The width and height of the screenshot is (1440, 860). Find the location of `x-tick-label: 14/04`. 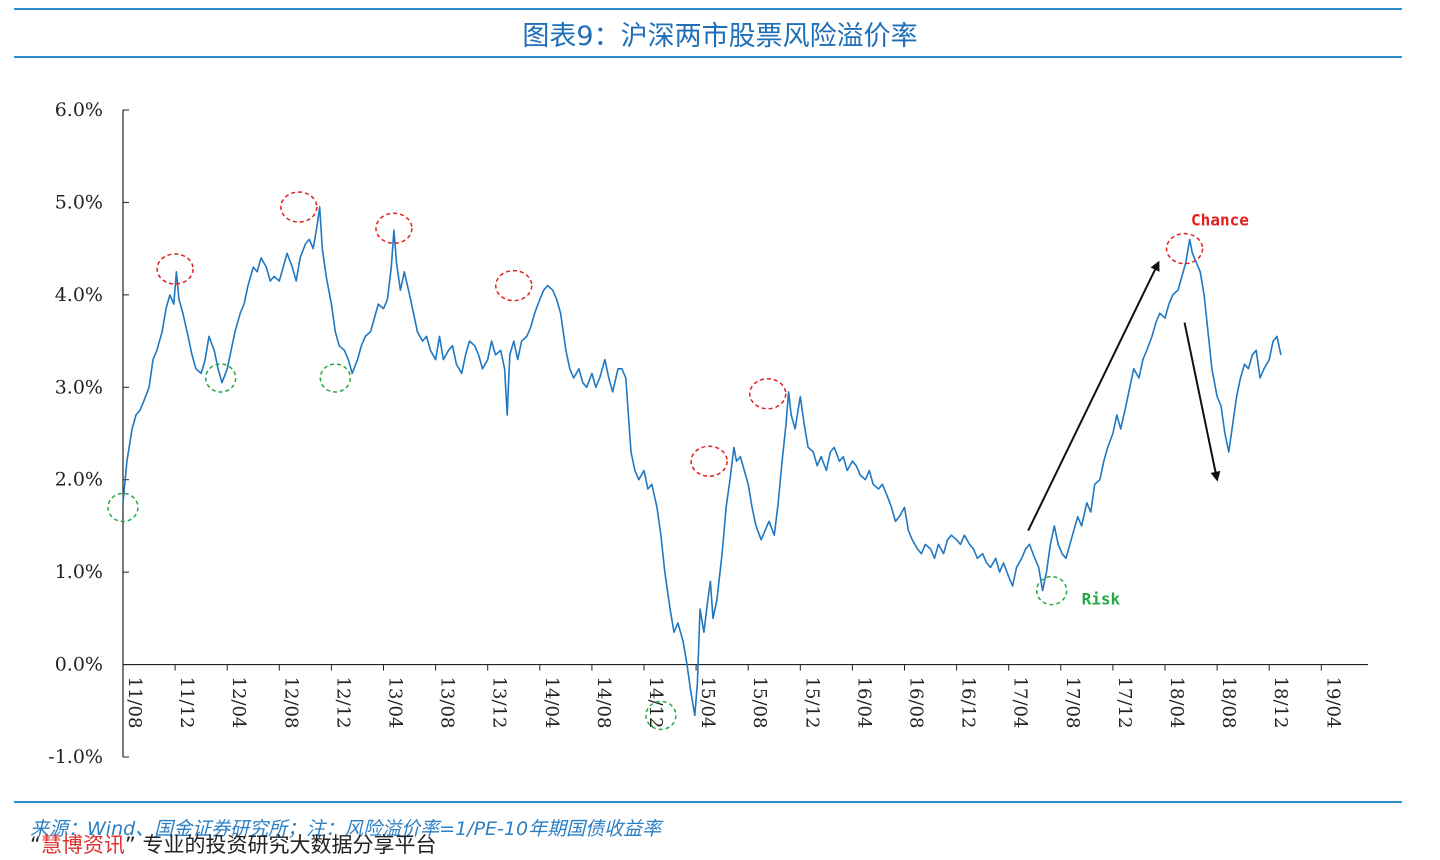

x-tick-label: 14/04 is located at coordinates (551, 703).